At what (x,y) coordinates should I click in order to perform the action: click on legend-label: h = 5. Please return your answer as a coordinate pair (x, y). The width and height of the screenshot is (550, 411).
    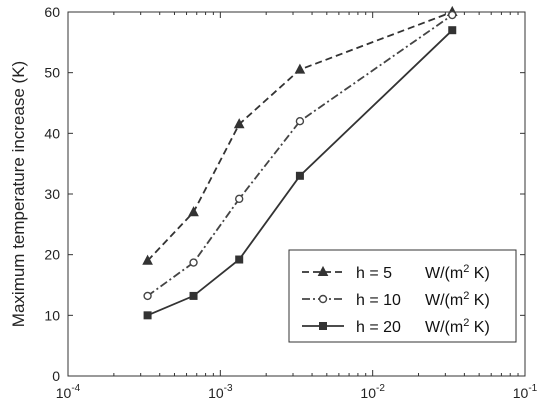
    Looking at the image, I should click on (374, 273).